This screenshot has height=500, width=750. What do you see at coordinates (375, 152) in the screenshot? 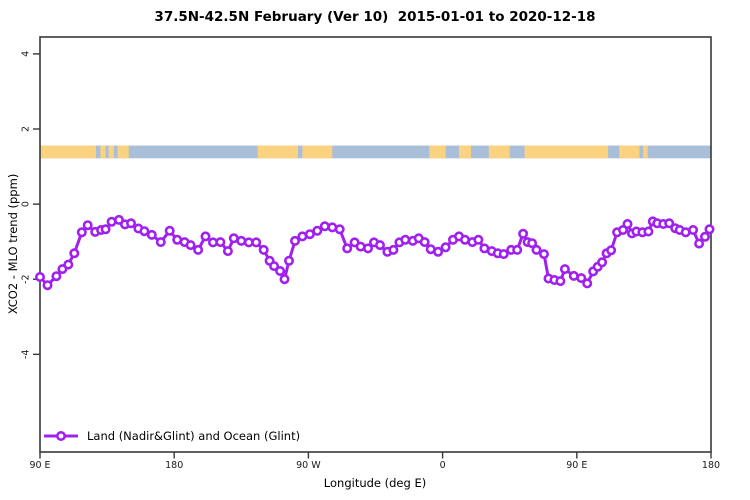
I see `map-strip-ocean` at bounding box center [375, 152].